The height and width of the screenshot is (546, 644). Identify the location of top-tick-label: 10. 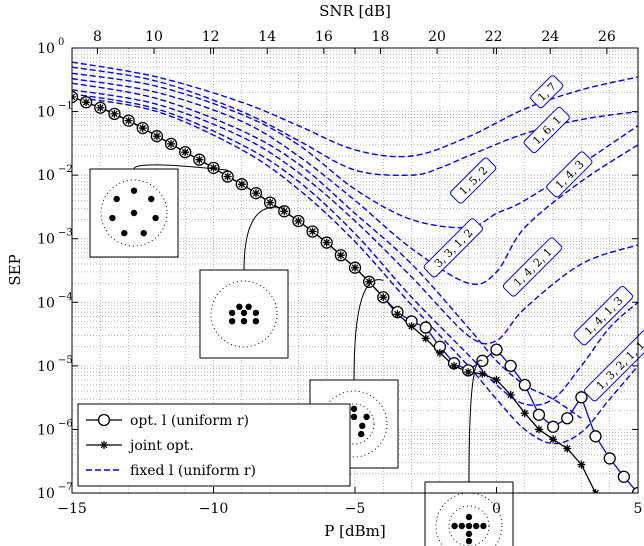
(154, 37).